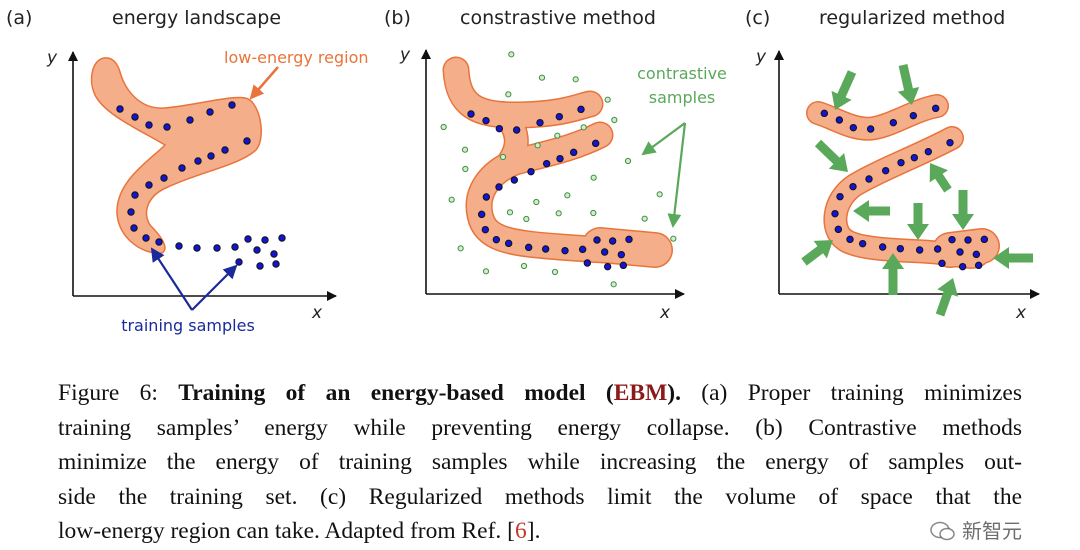 The width and height of the screenshot is (1080, 550). What do you see at coordinates (550, 188) in the screenshot?
I see `training-samples` at bounding box center [550, 188].